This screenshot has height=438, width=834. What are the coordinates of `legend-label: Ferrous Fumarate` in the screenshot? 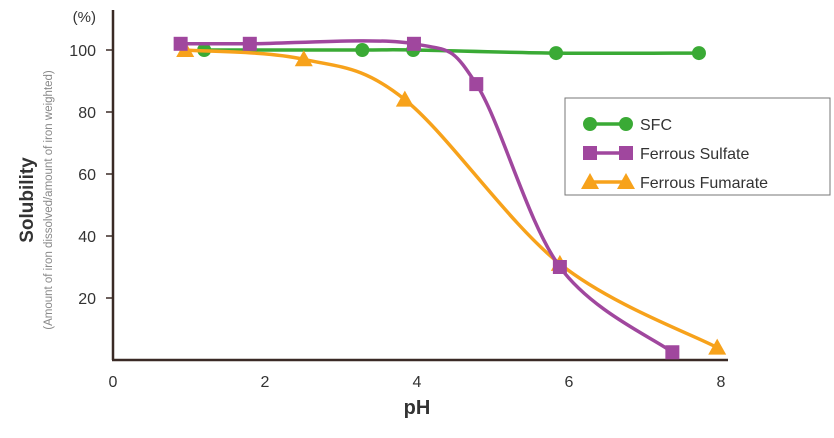 It's located at (704, 183).